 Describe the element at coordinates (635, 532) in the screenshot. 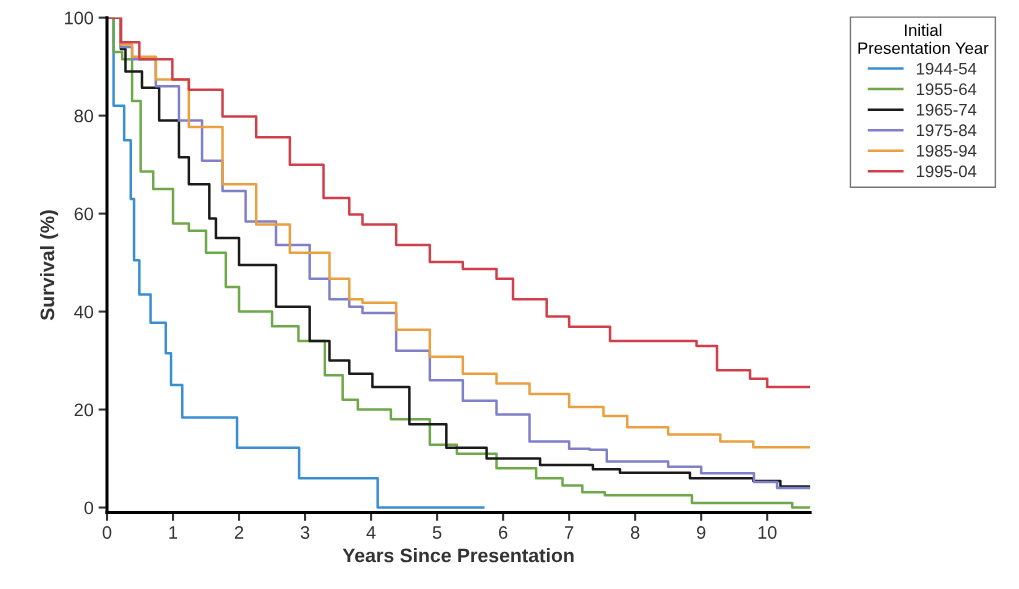

I see `x-tick-label: 8` at that location.